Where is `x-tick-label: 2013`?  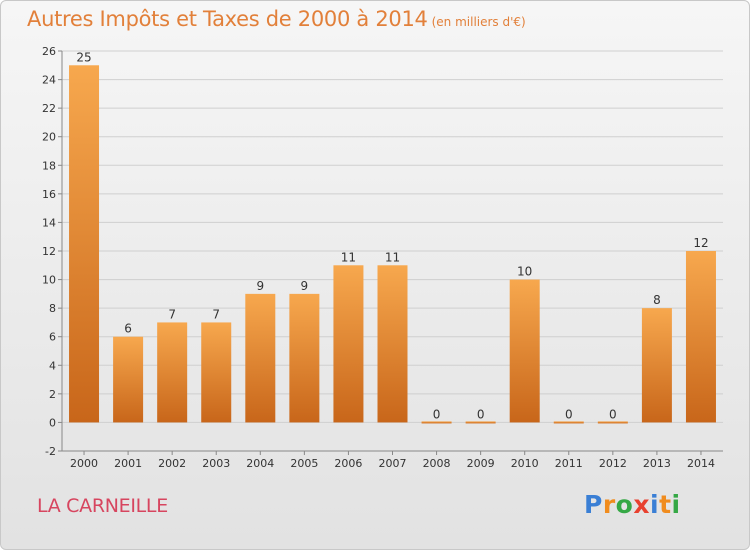
x-tick-label: 2013 is located at coordinates (657, 463).